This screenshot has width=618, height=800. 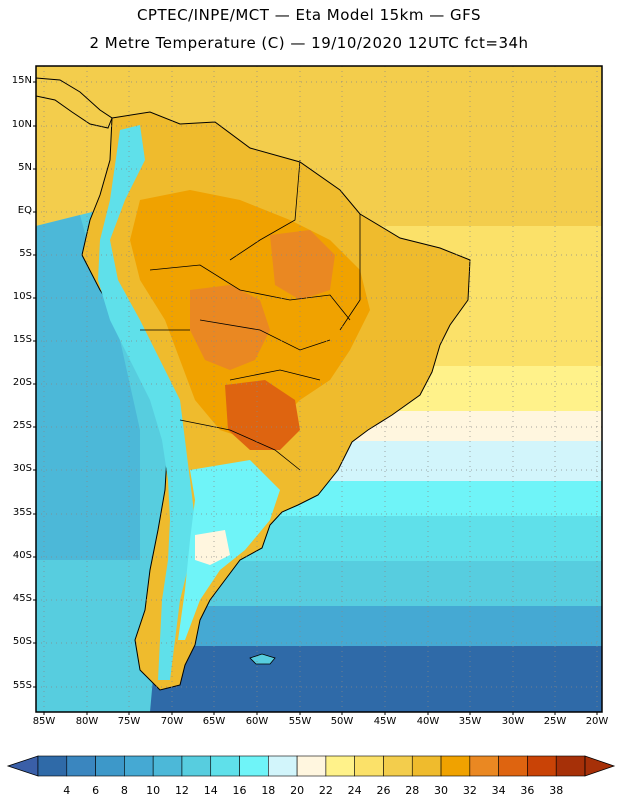 What do you see at coordinates (527, 790) in the screenshot?
I see `colorbar-label: 36` at bounding box center [527, 790].